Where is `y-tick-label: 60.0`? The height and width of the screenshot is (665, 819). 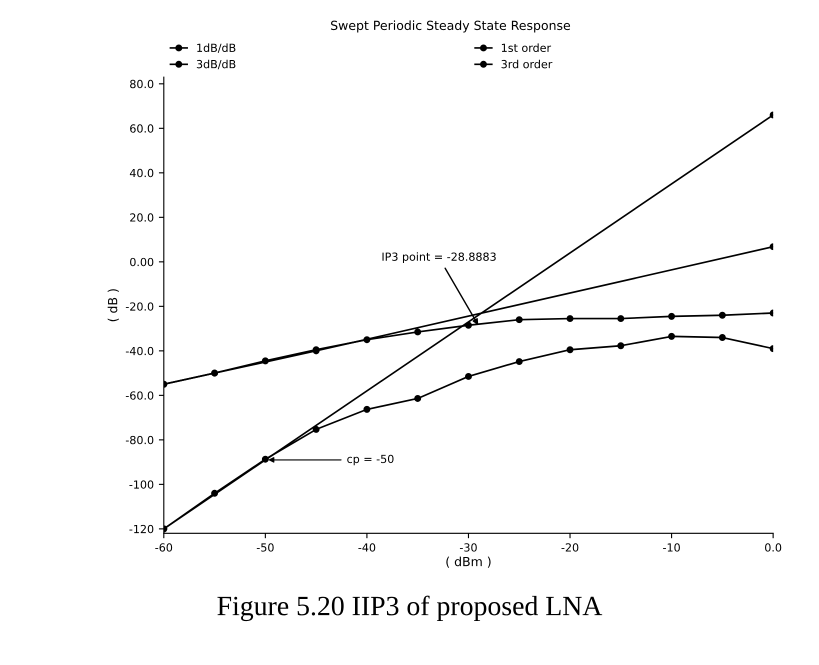
y-tick-label: 60.0 is located at coordinates (142, 128).